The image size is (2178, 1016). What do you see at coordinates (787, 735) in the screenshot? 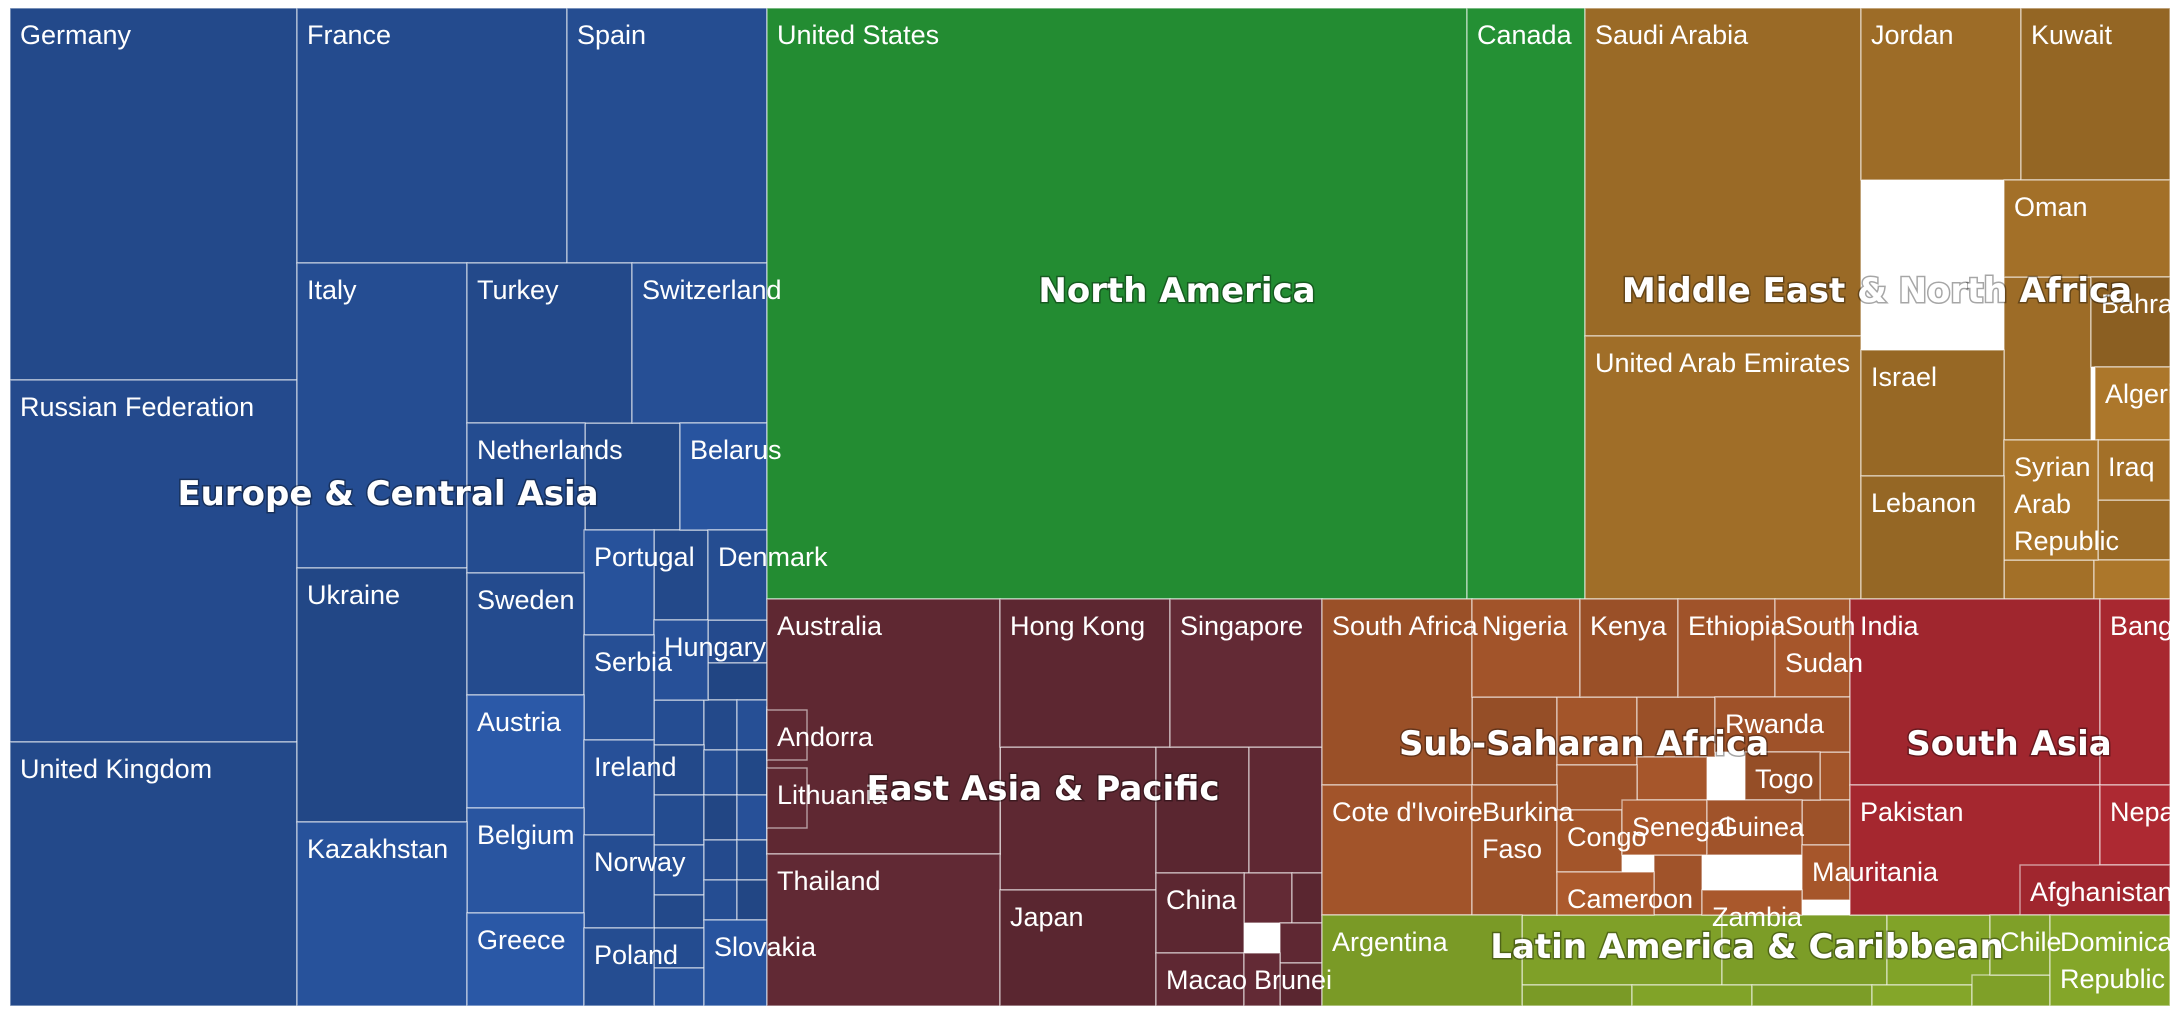
I see `treemap-cell-andorra` at bounding box center [787, 735].